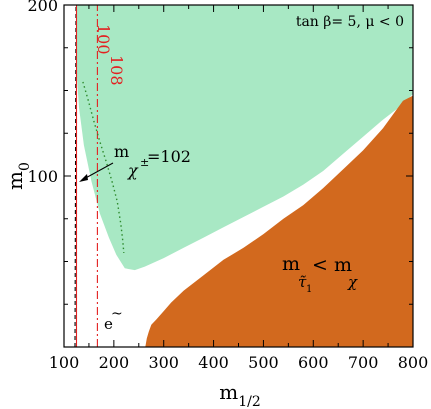  Describe the element at coordinates (108, 324) in the screenshot. I see `selectron-label-e: e` at that location.